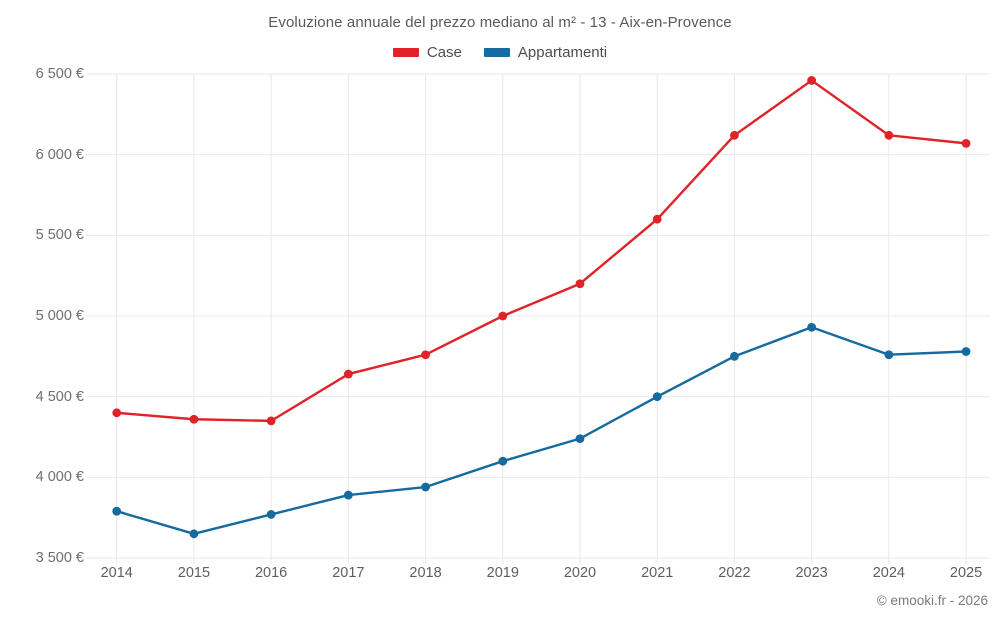 The width and height of the screenshot is (1000, 625). What do you see at coordinates (59, 74) in the screenshot?
I see `y-axis-tick-label: 6 500 €` at bounding box center [59, 74].